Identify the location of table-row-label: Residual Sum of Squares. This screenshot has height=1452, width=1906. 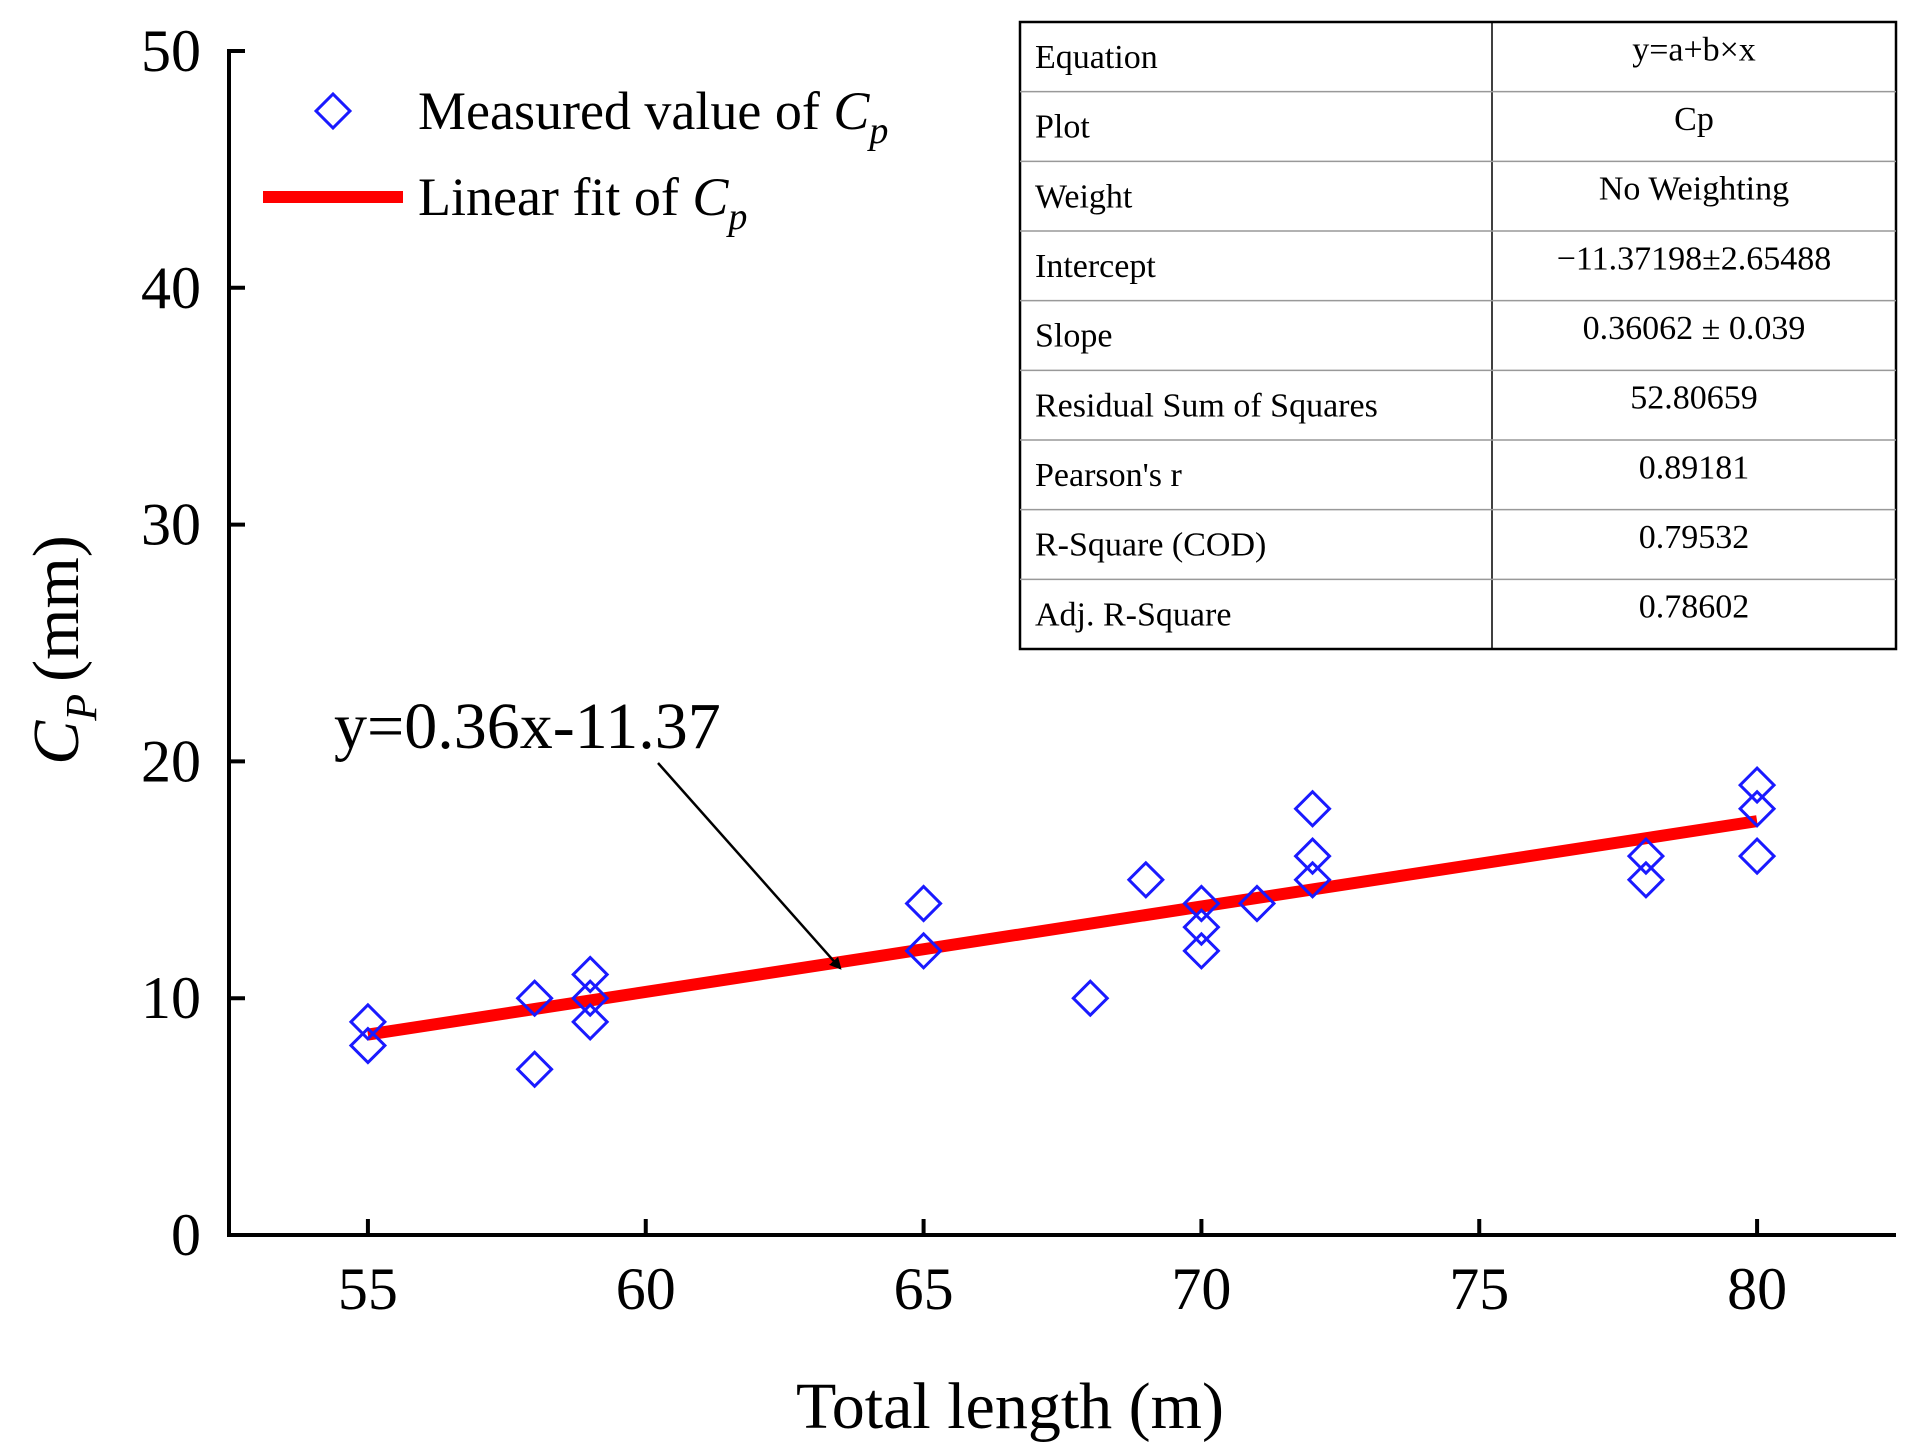
(1206, 405).